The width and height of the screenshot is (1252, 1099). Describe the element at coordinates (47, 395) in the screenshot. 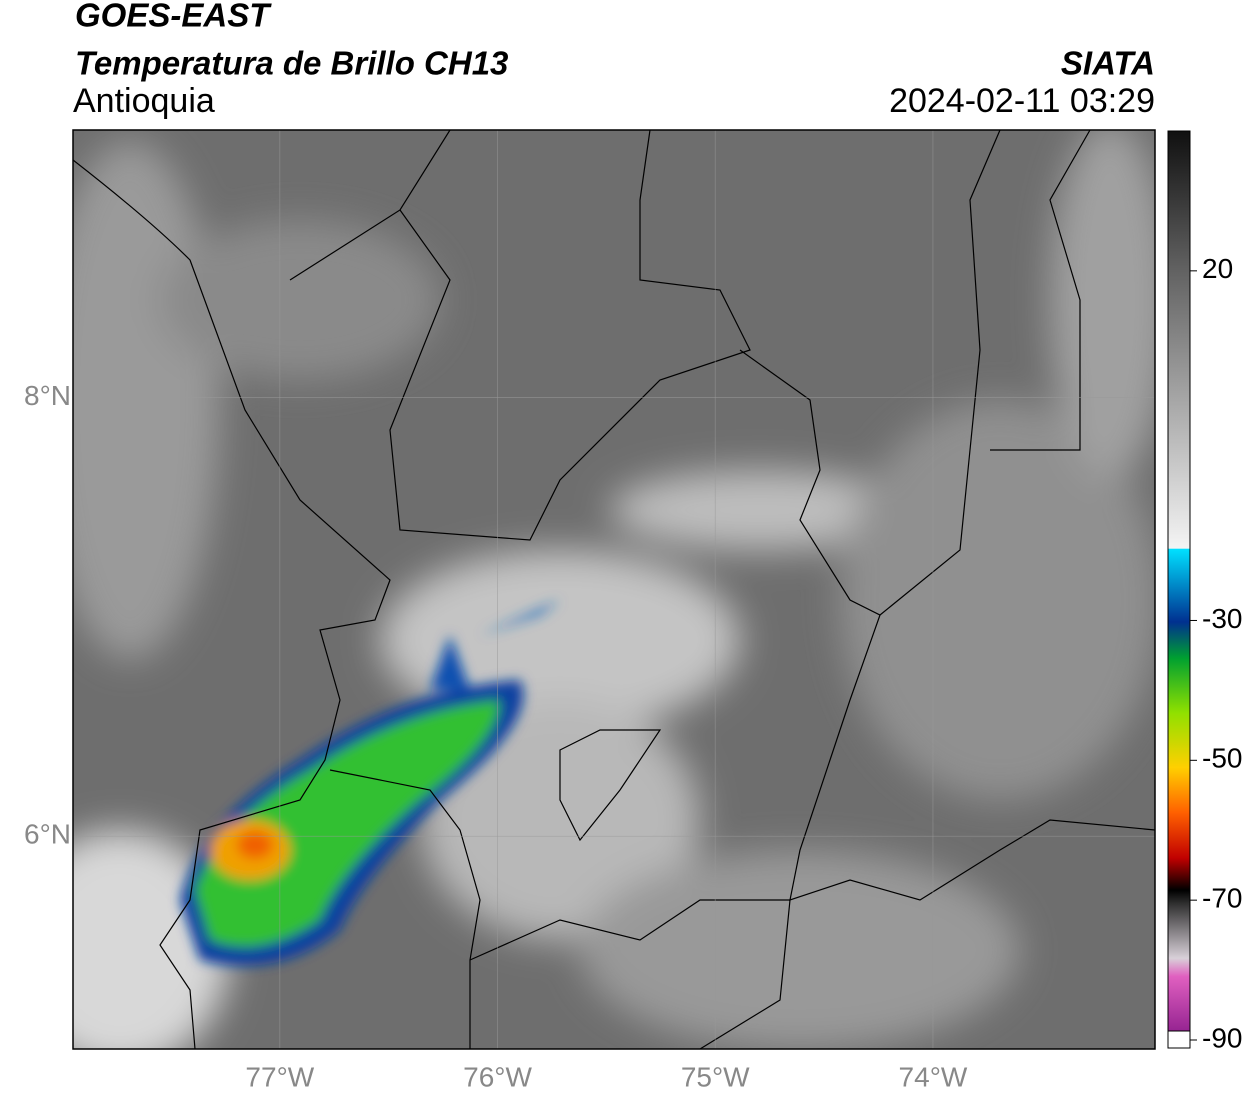

I see `y-tick-label: 8°N` at that location.